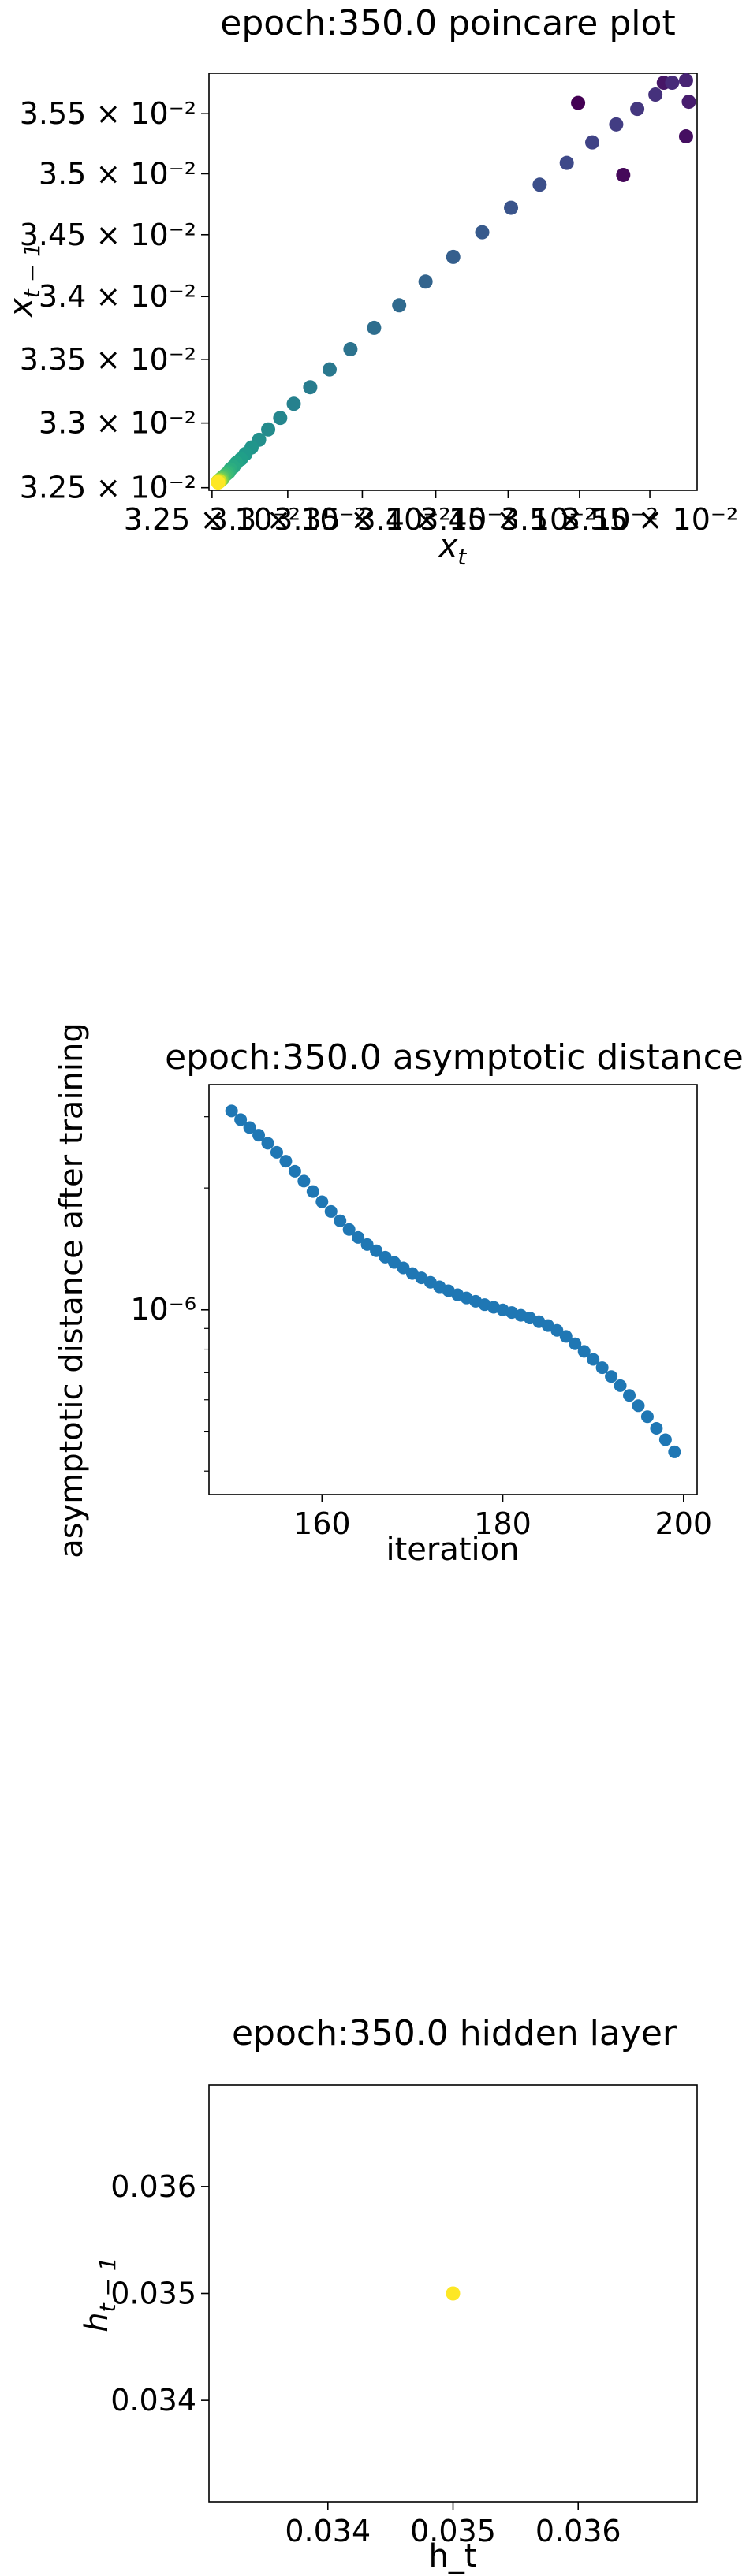  I want to click on hidden-layer-y-ticks: 0.034 0.035 0.036, so click(159, 2293).